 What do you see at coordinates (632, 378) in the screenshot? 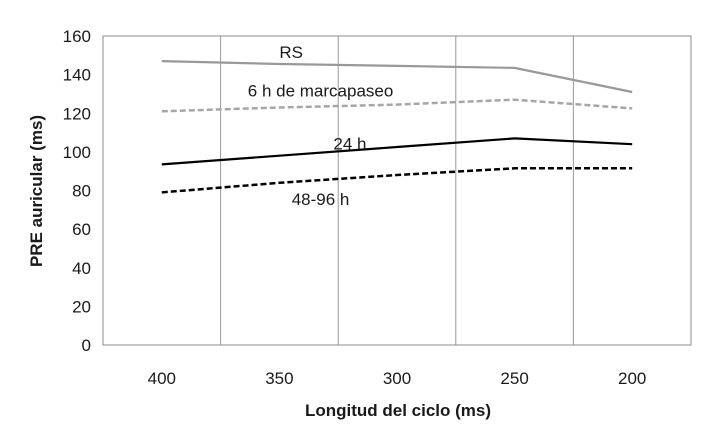
I see `x-tick-label: 200` at bounding box center [632, 378].